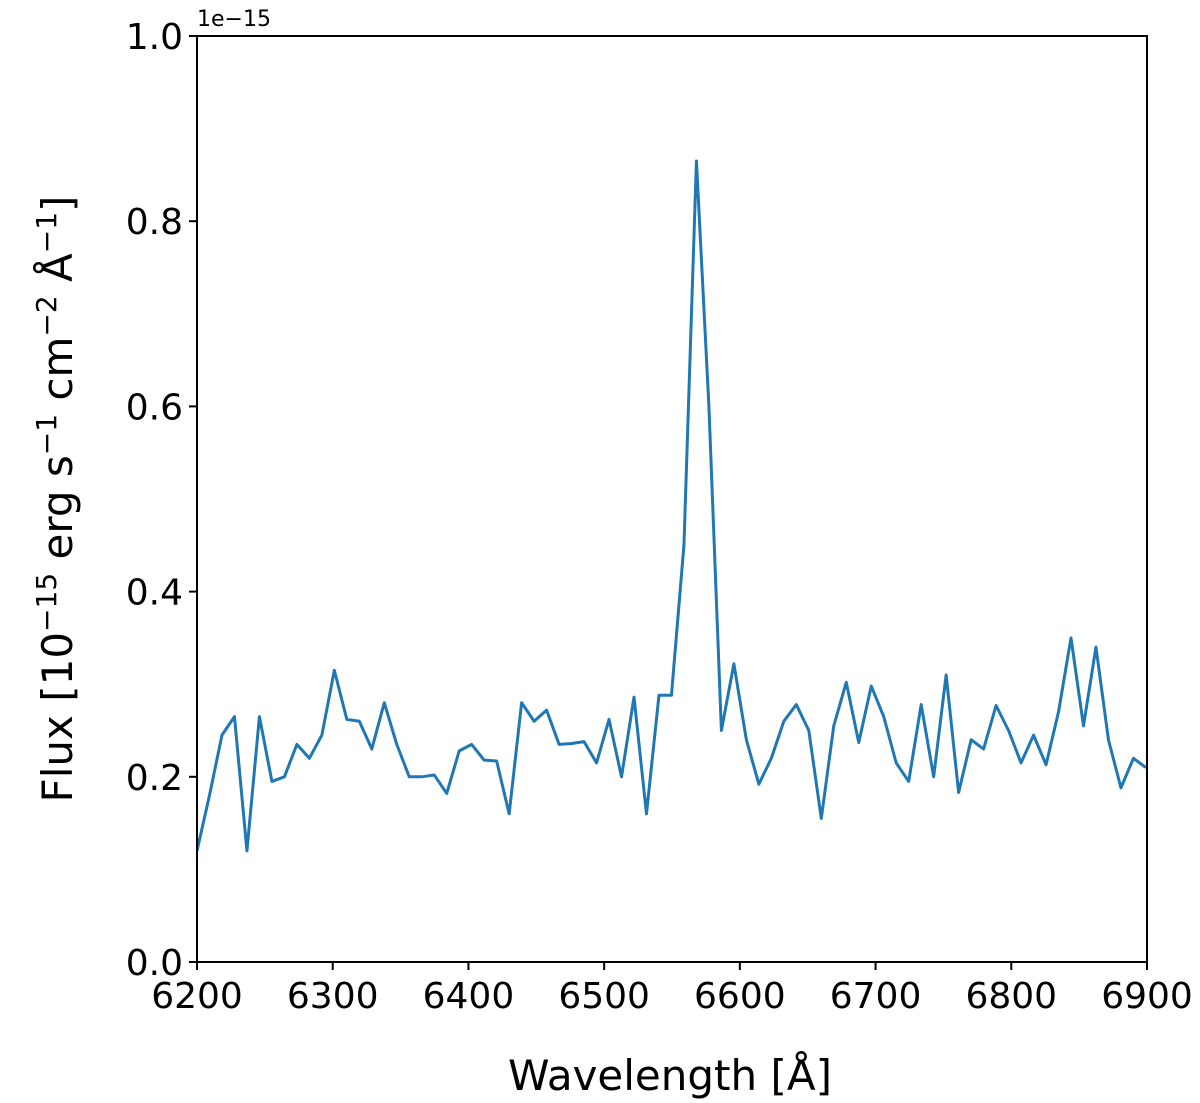 This screenshot has height=1103, width=1200. I want to click on y-offset-label: 1e−15, so click(234, 19).